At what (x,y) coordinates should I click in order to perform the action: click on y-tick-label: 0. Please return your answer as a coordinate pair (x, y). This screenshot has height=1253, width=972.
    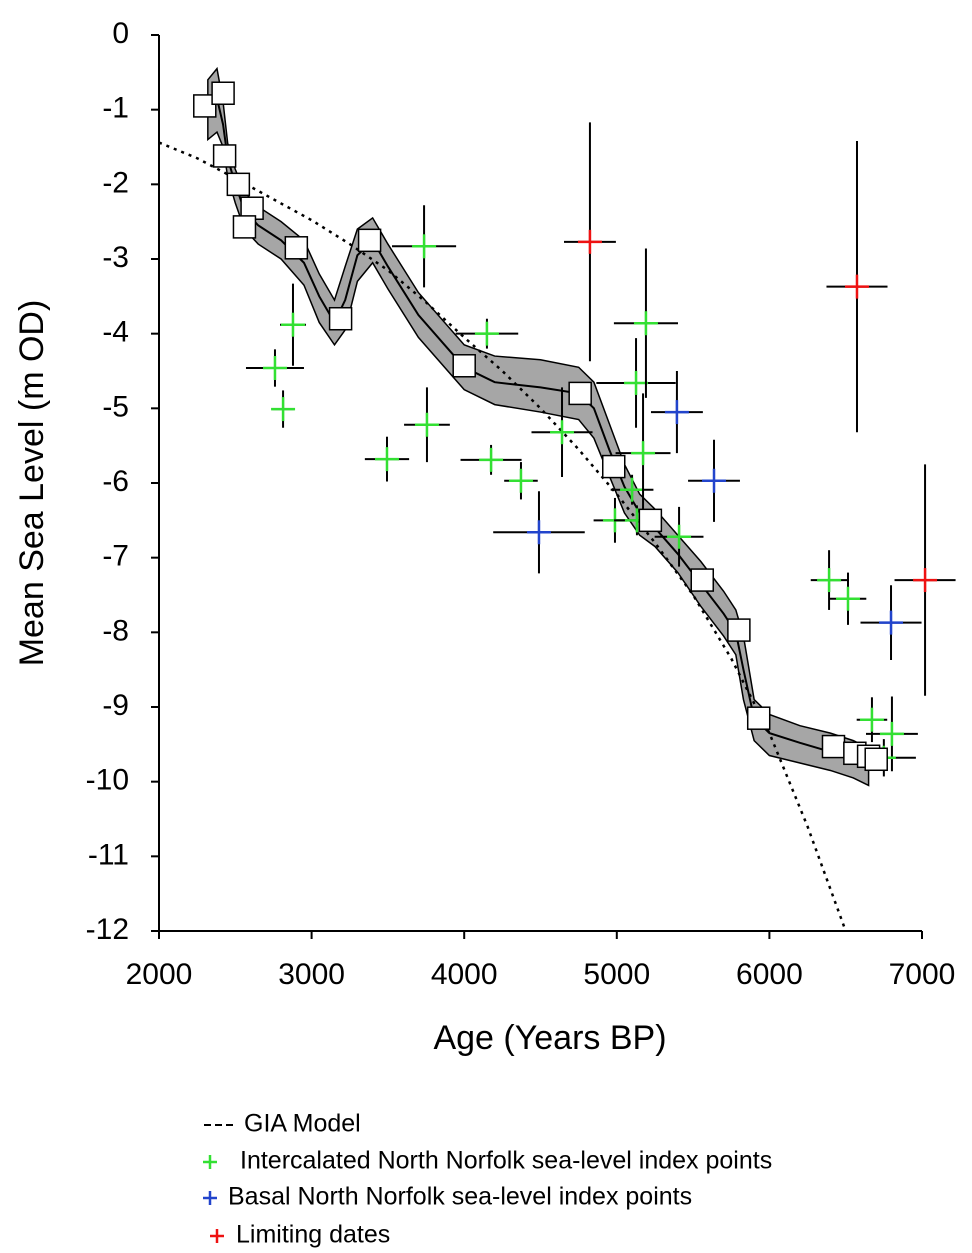
    Looking at the image, I should click on (120, 33).